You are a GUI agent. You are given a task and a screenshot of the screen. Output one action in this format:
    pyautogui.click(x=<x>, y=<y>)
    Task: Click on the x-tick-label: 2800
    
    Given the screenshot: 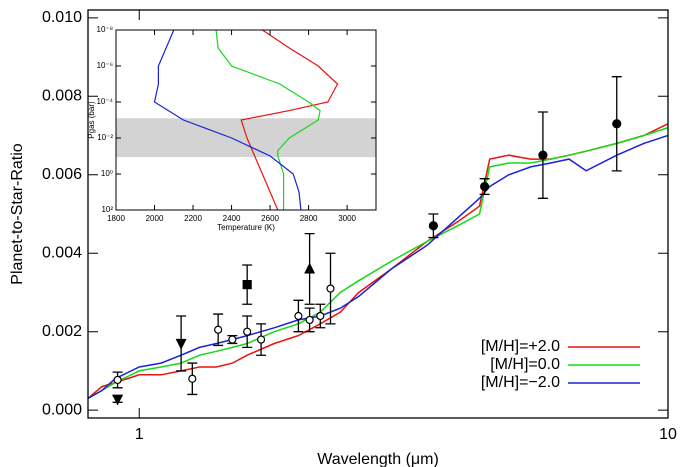 What is the action you would take?
    pyautogui.click(x=309, y=218)
    